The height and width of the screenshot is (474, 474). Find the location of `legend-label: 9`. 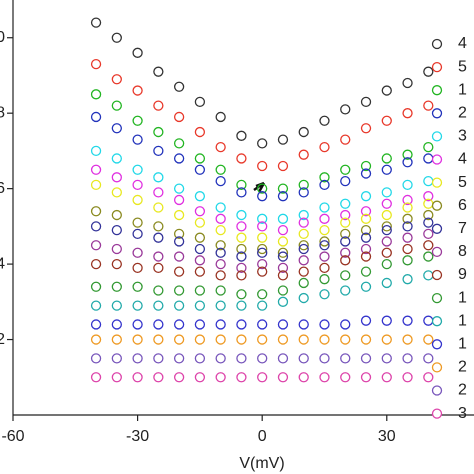

legend-label: 9 is located at coordinates (462, 274).